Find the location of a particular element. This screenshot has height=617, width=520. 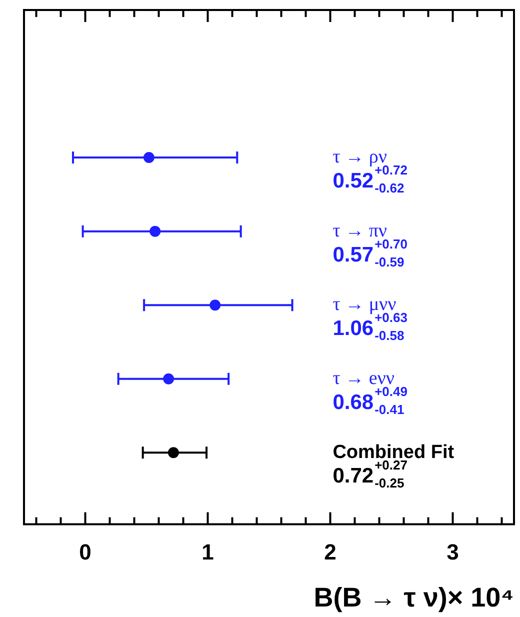

x-tick-label: 2 is located at coordinates (330, 551).